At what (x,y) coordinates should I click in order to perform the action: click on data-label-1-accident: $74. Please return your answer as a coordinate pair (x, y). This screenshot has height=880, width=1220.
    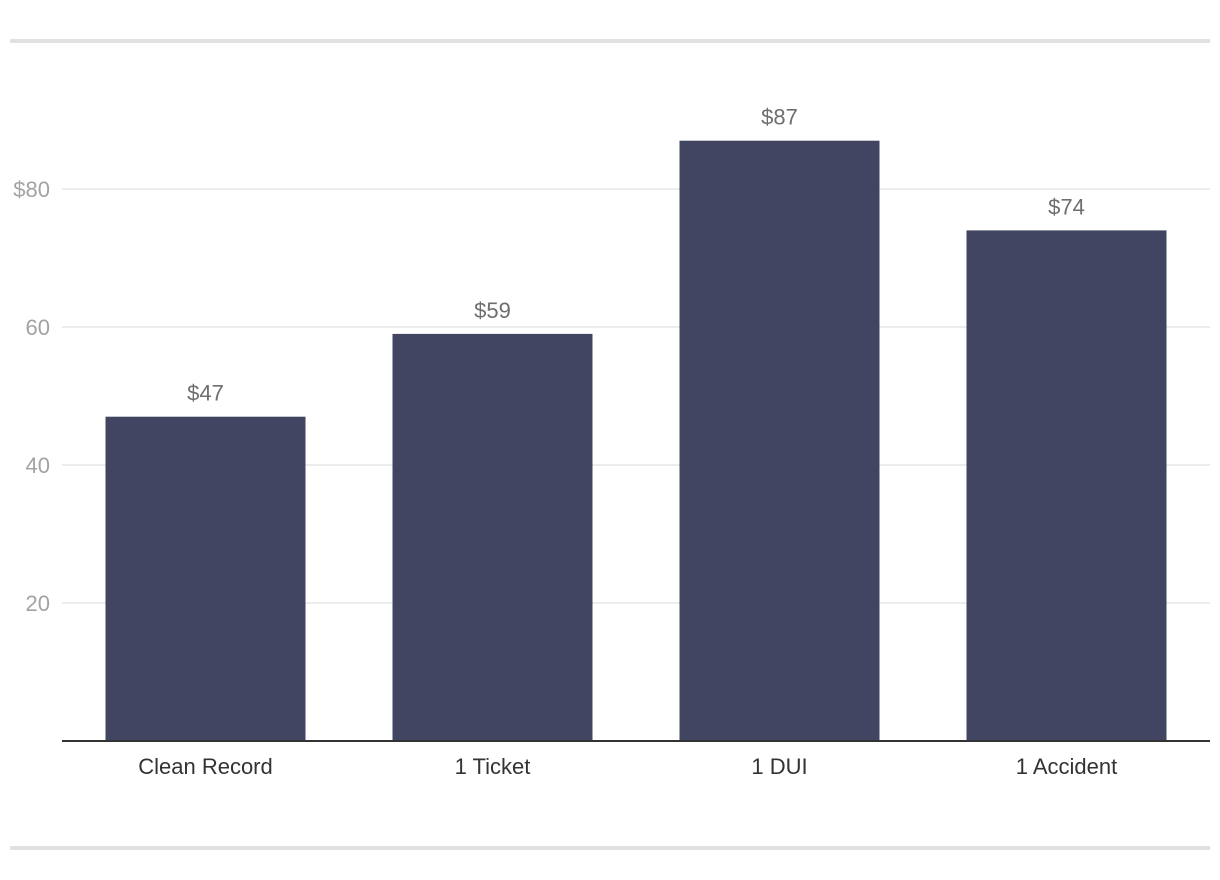
    Looking at the image, I should click on (1066, 206).